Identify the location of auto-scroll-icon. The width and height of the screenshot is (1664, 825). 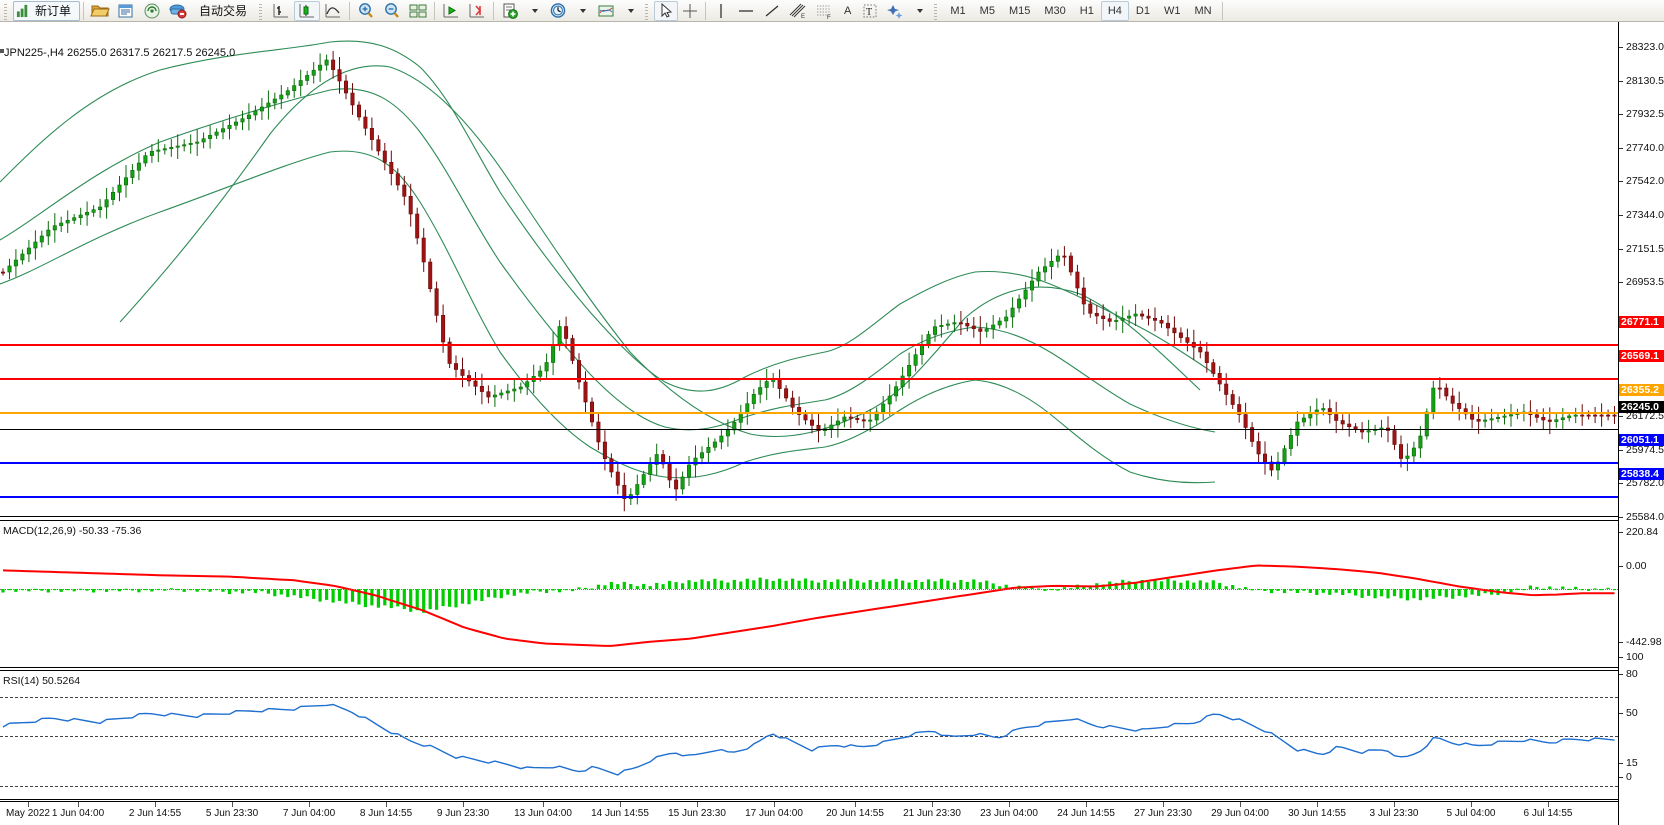
(477, 10).